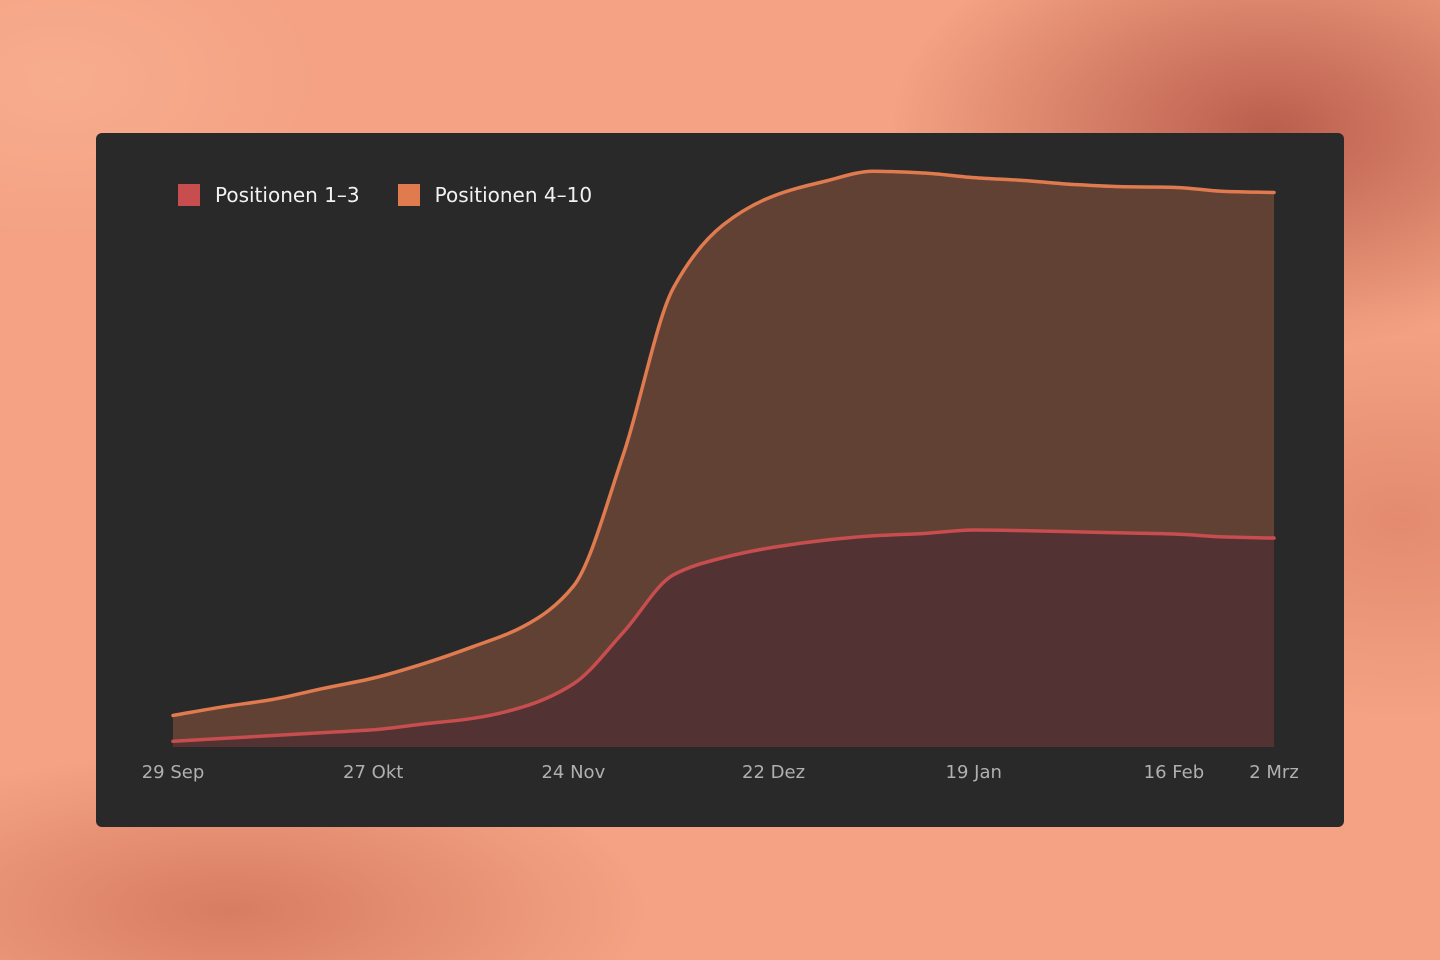 This screenshot has width=1440, height=960. What do you see at coordinates (173, 772) in the screenshot?
I see `x-tick-label-0: 29 Sep` at bounding box center [173, 772].